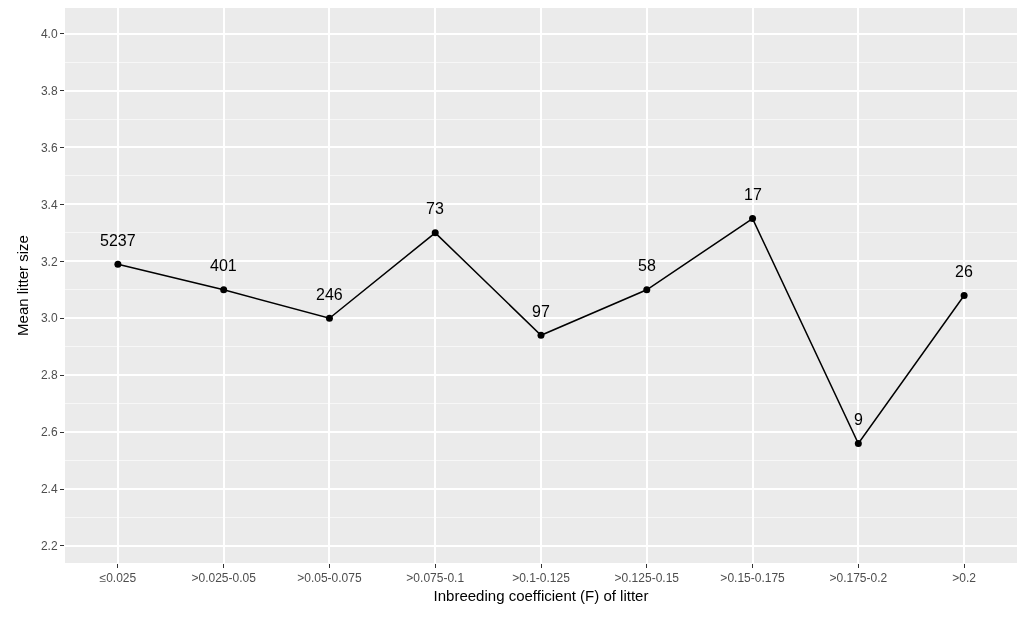 This screenshot has width=1031, height=623. Describe the element at coordinates (964, 578) in the screenshot. I see `x-tick-label: >0.2` at that location.